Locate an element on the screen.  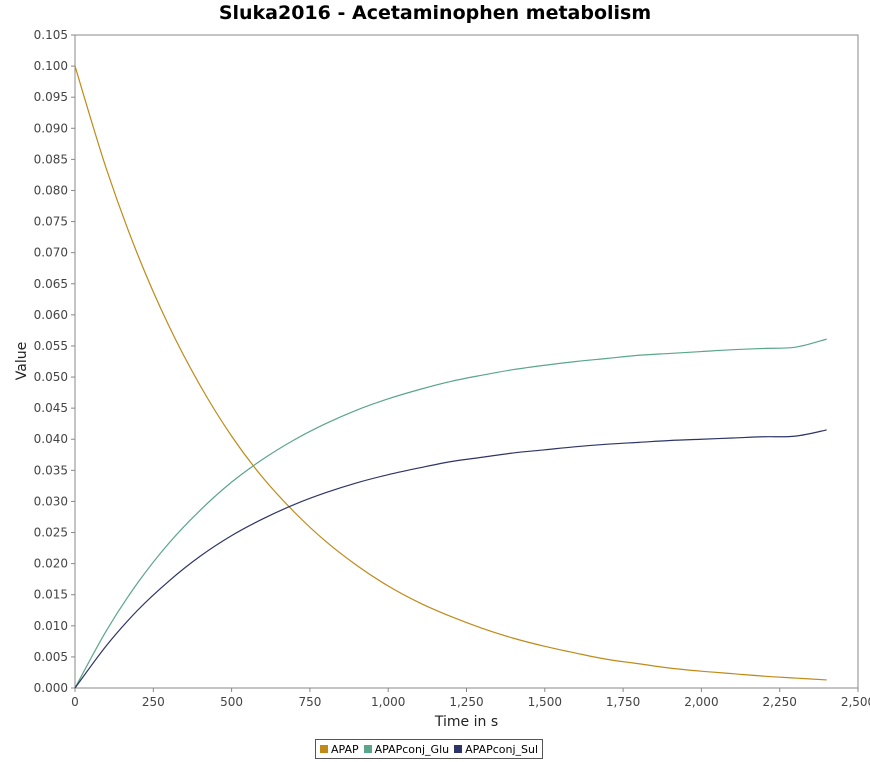
x-tick-label: 1,000 is located at coordinates (388, 702).